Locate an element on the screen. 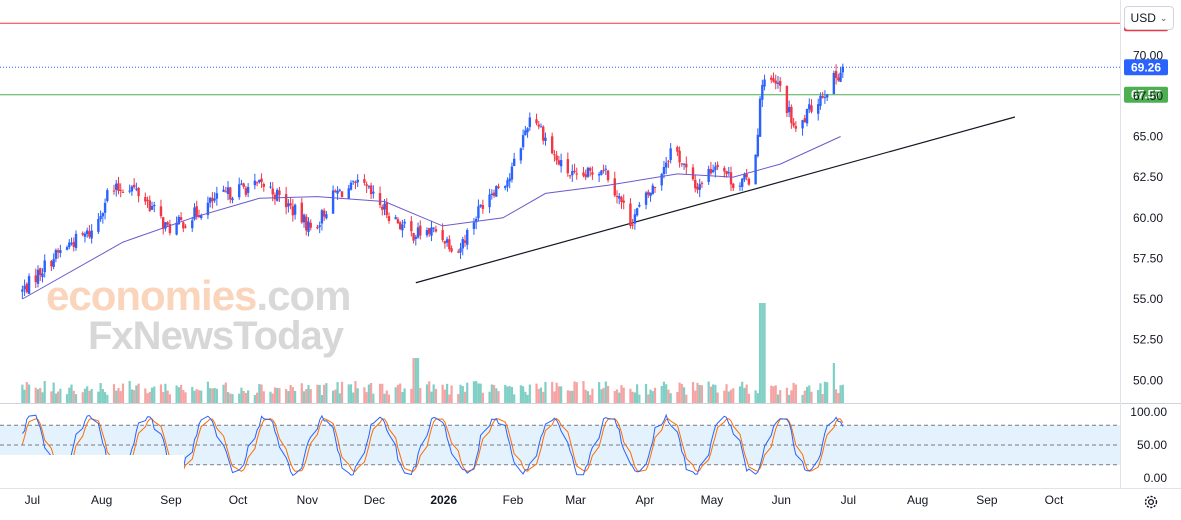 The width and height of the screenshot is (1181, 520). price-tick-label: 50.00 is located at coordinates (1148, 380).